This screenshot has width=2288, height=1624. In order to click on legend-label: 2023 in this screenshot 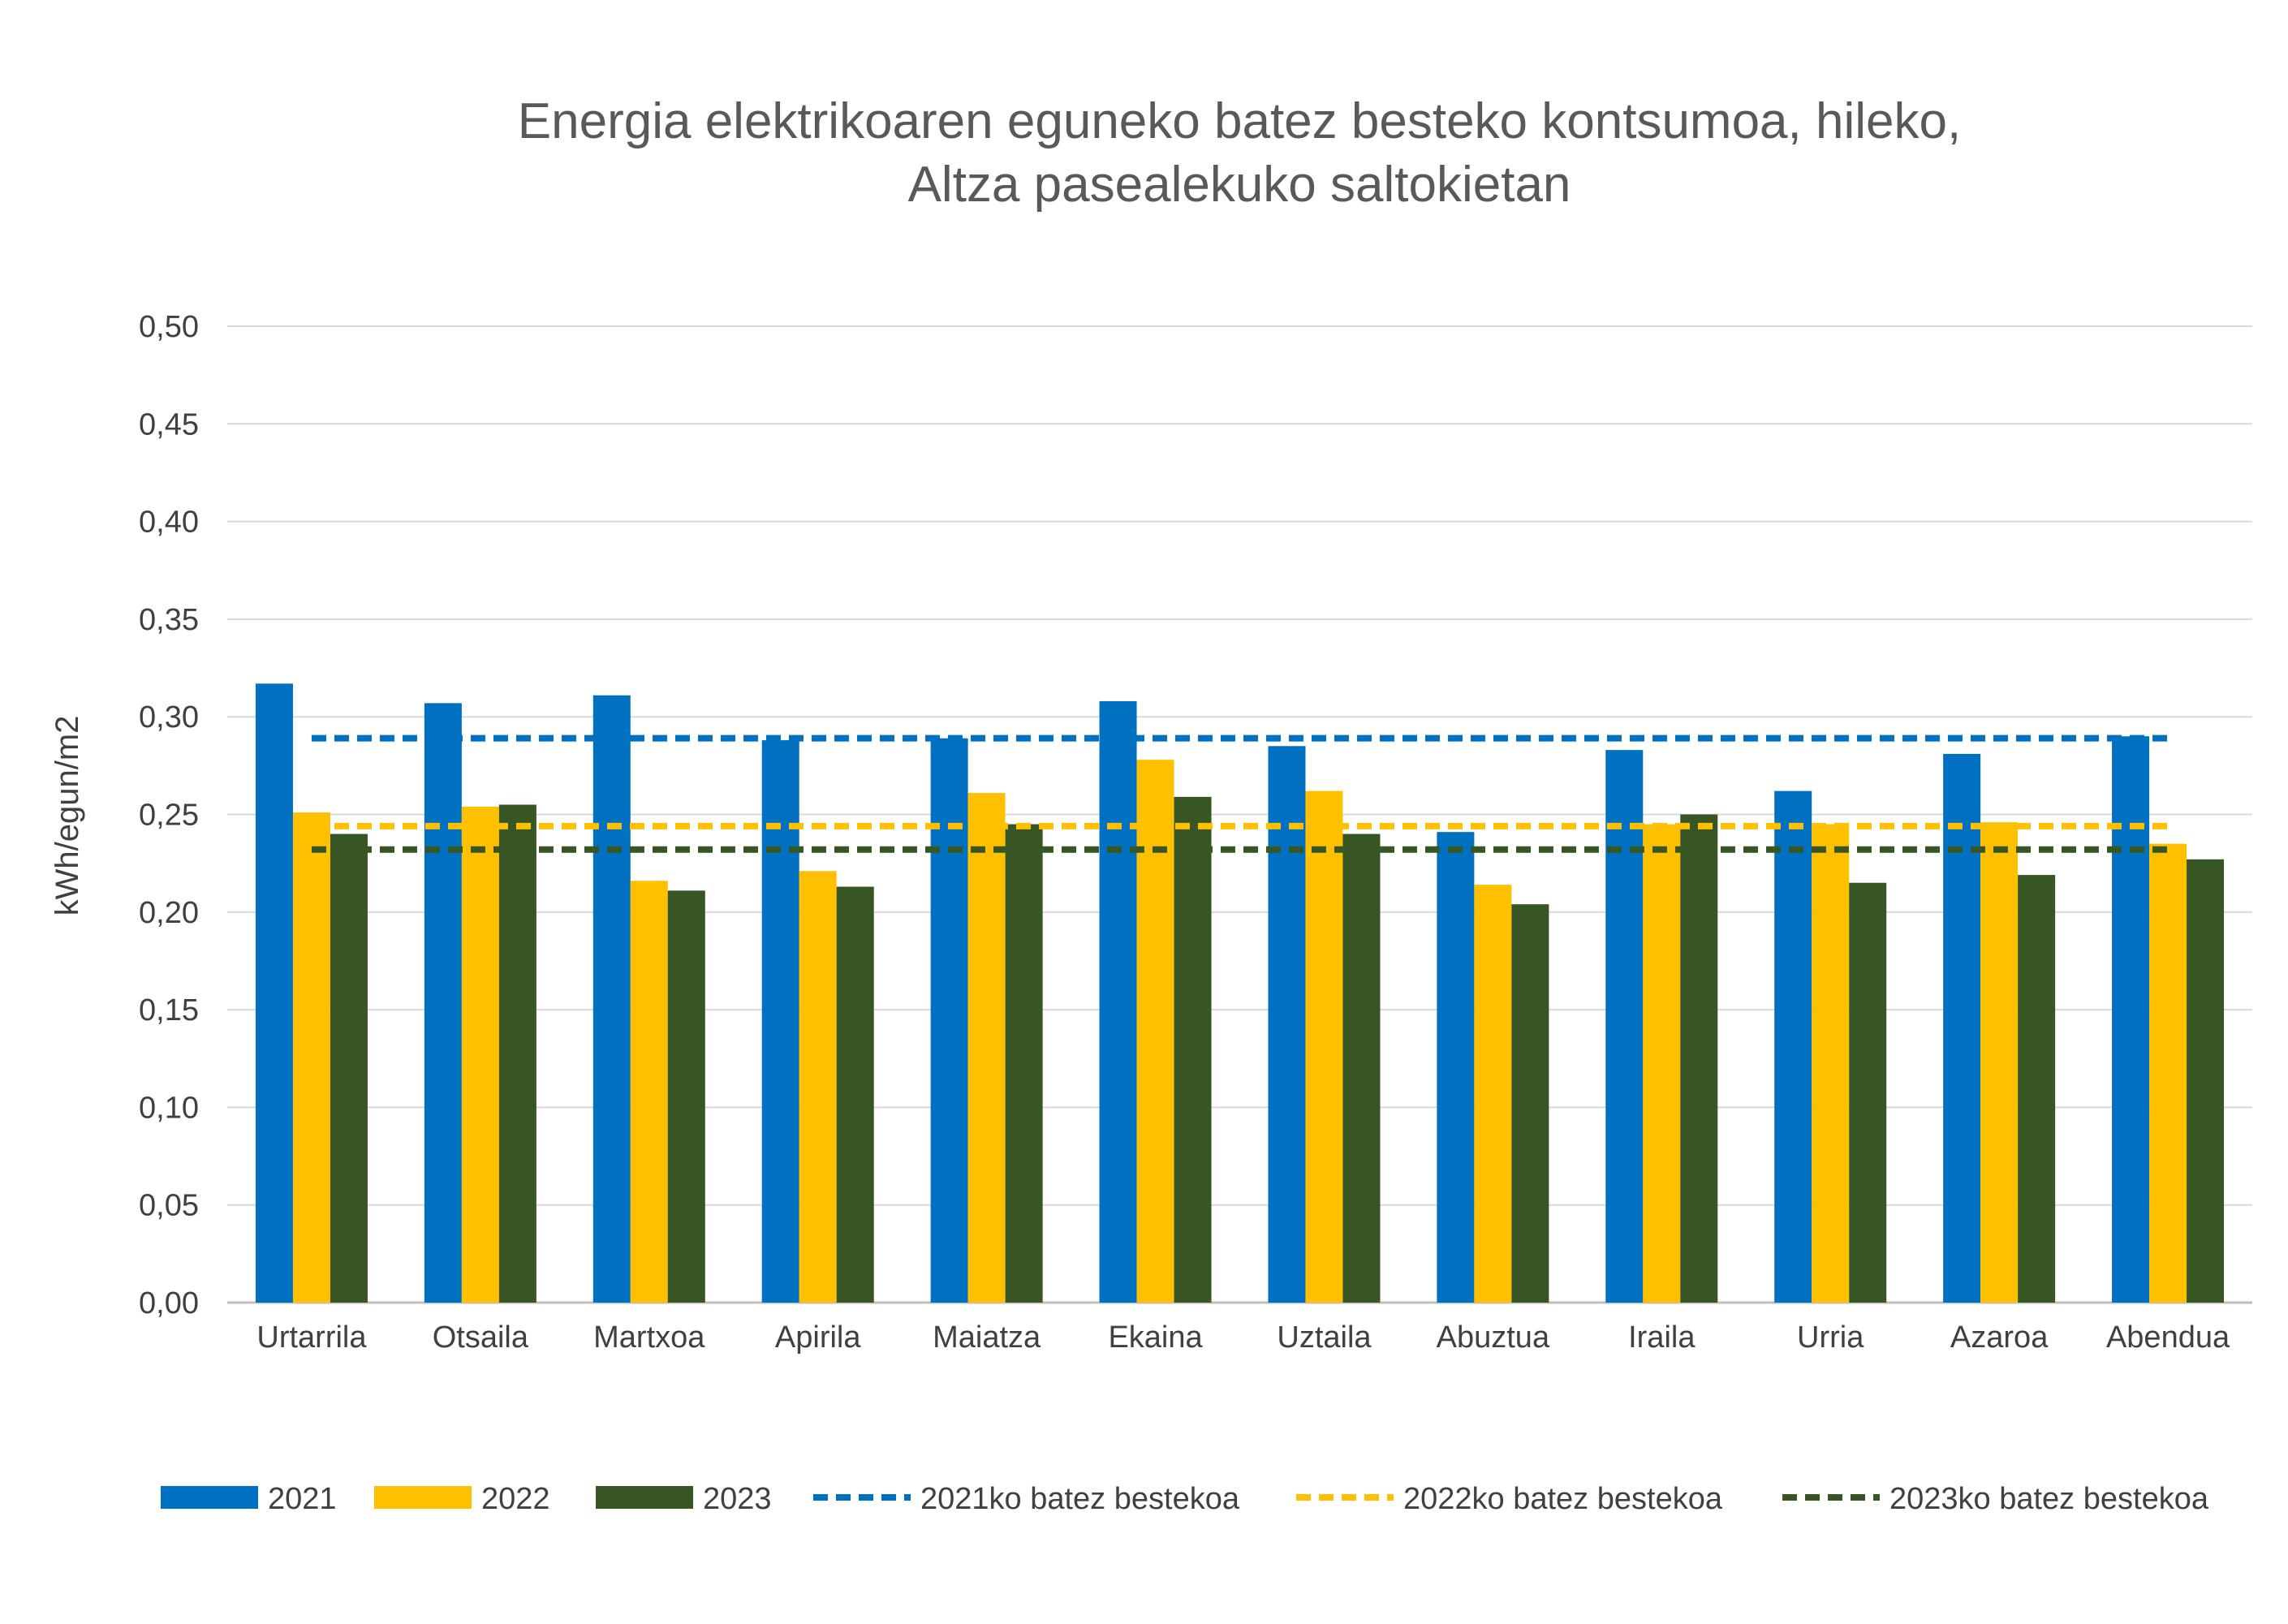, I will do `click(737, 1499)`.